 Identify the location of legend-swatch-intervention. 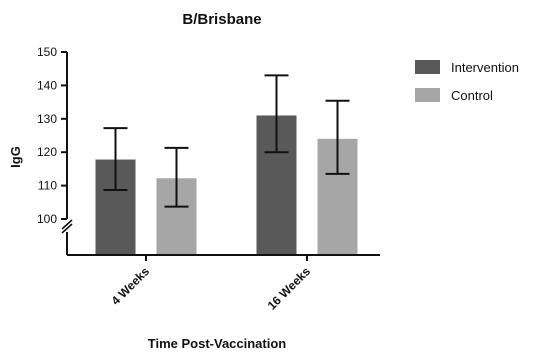
(427, 67).